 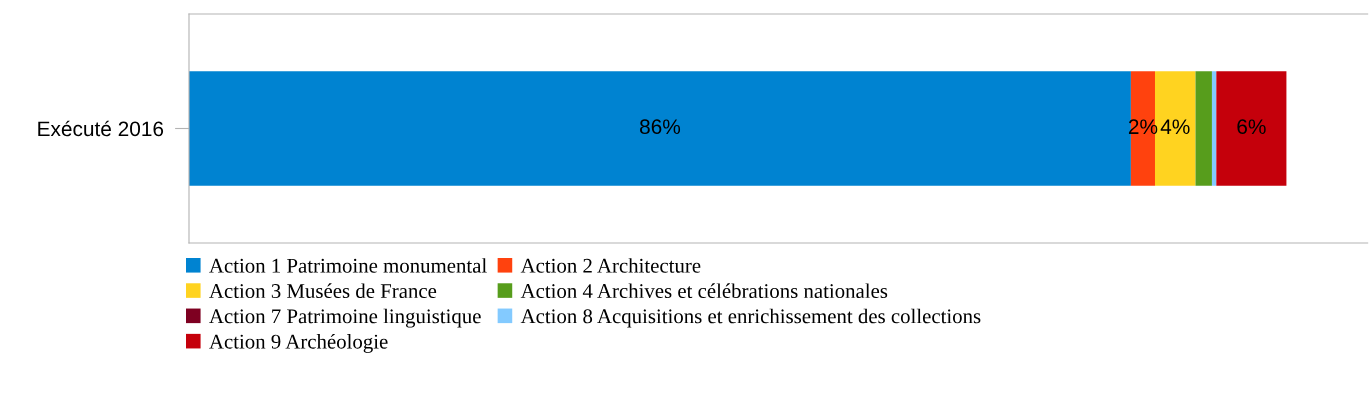 I want to click on legend-label: Action 1 Patrimoine monumental, so click(x=348, y=265).